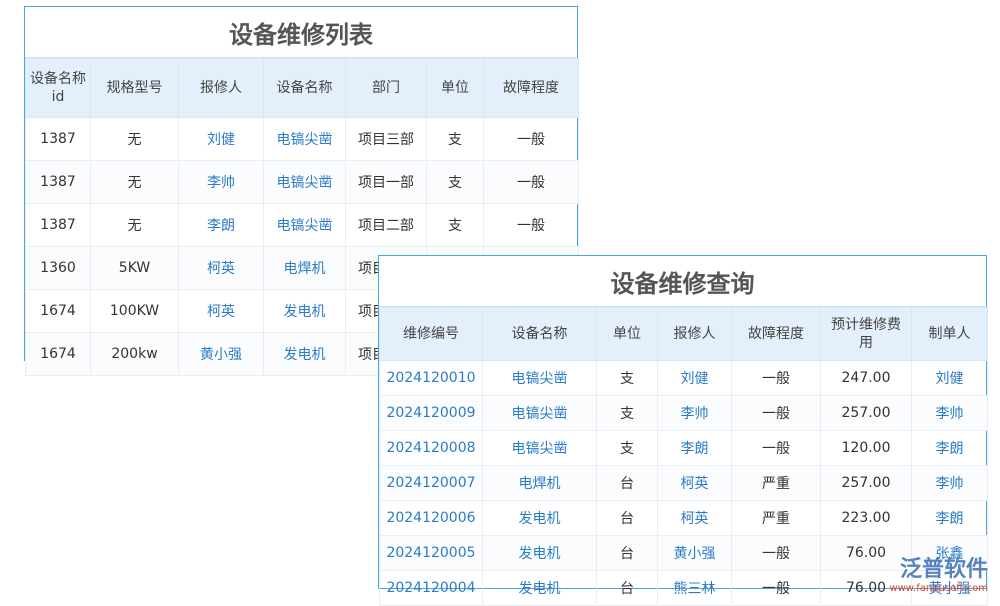 The width and height of the screenshot is (1000, 606). What do you see at coordinates (386, 225) in the screenshot?
I see `table-cell: 项目二部` at bounding box center [386, 225].